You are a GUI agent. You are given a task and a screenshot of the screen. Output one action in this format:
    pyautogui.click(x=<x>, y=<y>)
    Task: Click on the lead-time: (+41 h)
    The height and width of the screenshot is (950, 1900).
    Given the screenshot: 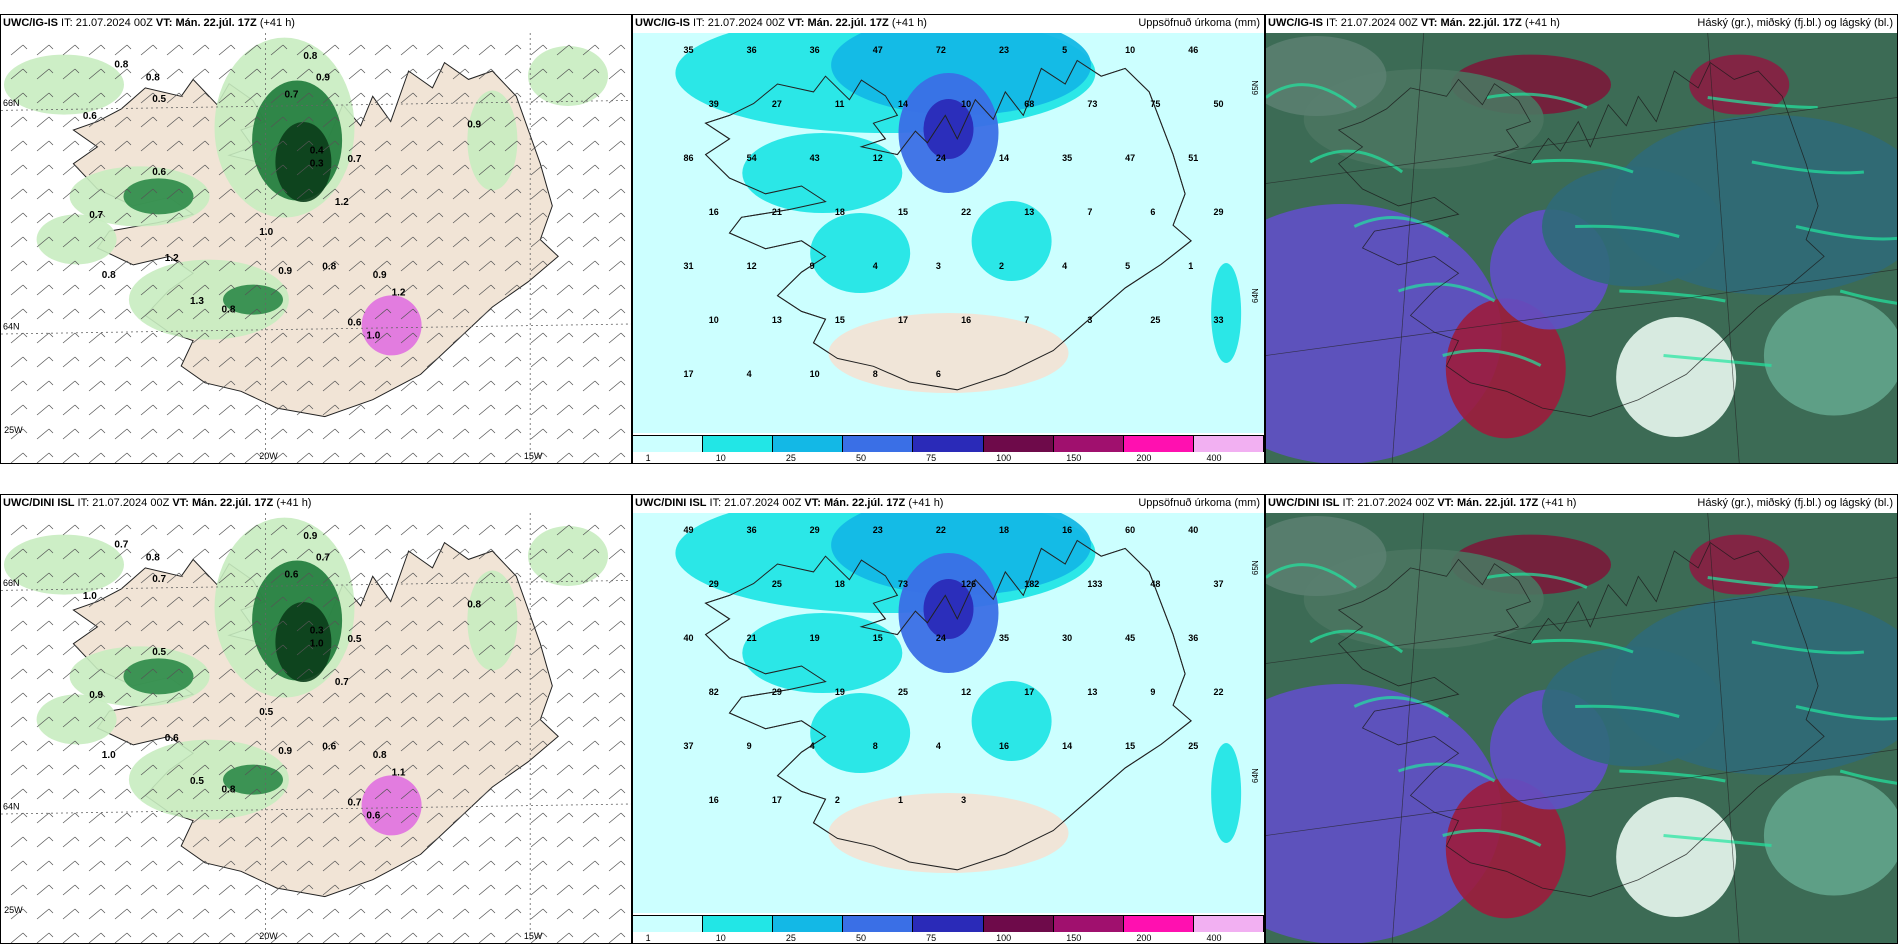 What is the action you would take?
    pyautogui.click(x=277, y=23)
    